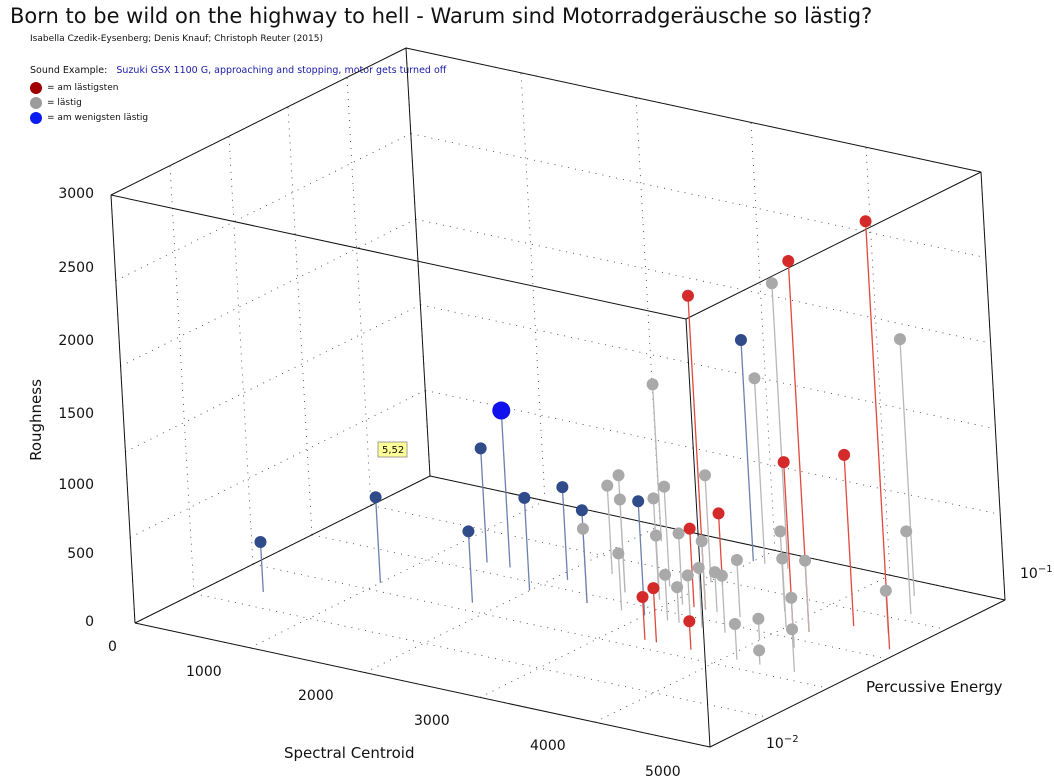 This screenshot has width=1054, height=778. I want to click on x-tick-label: 4000, so click(548, 746).